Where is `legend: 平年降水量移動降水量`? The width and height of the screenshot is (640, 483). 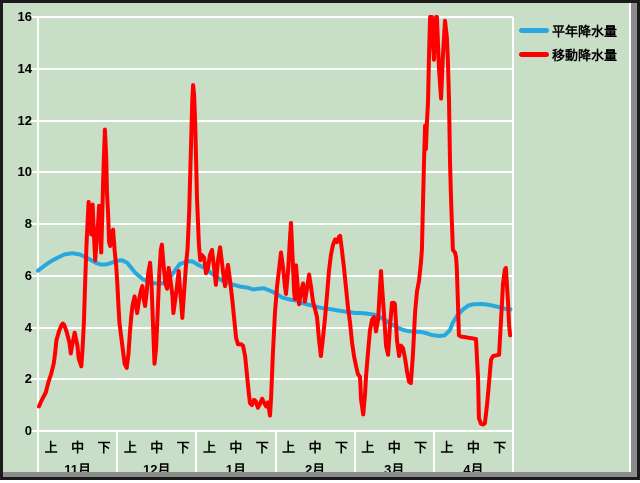 legend: 平年降水量移動降水量 is located at coordinates (579, 45).